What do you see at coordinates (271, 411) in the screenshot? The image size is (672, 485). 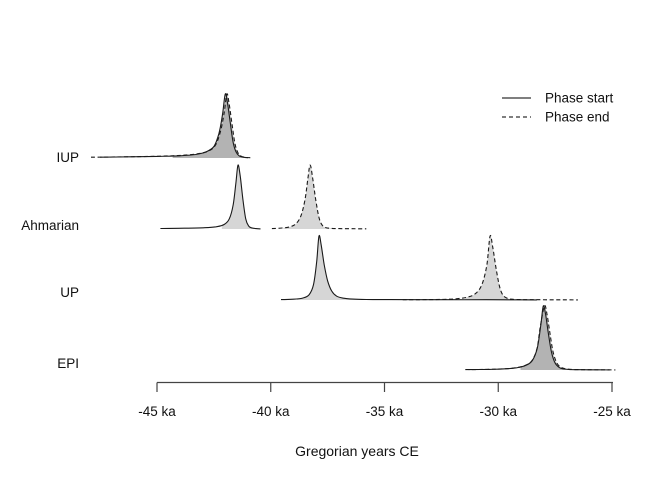 I see `tick-label: -40 ka` at bounding box center [271, 411].